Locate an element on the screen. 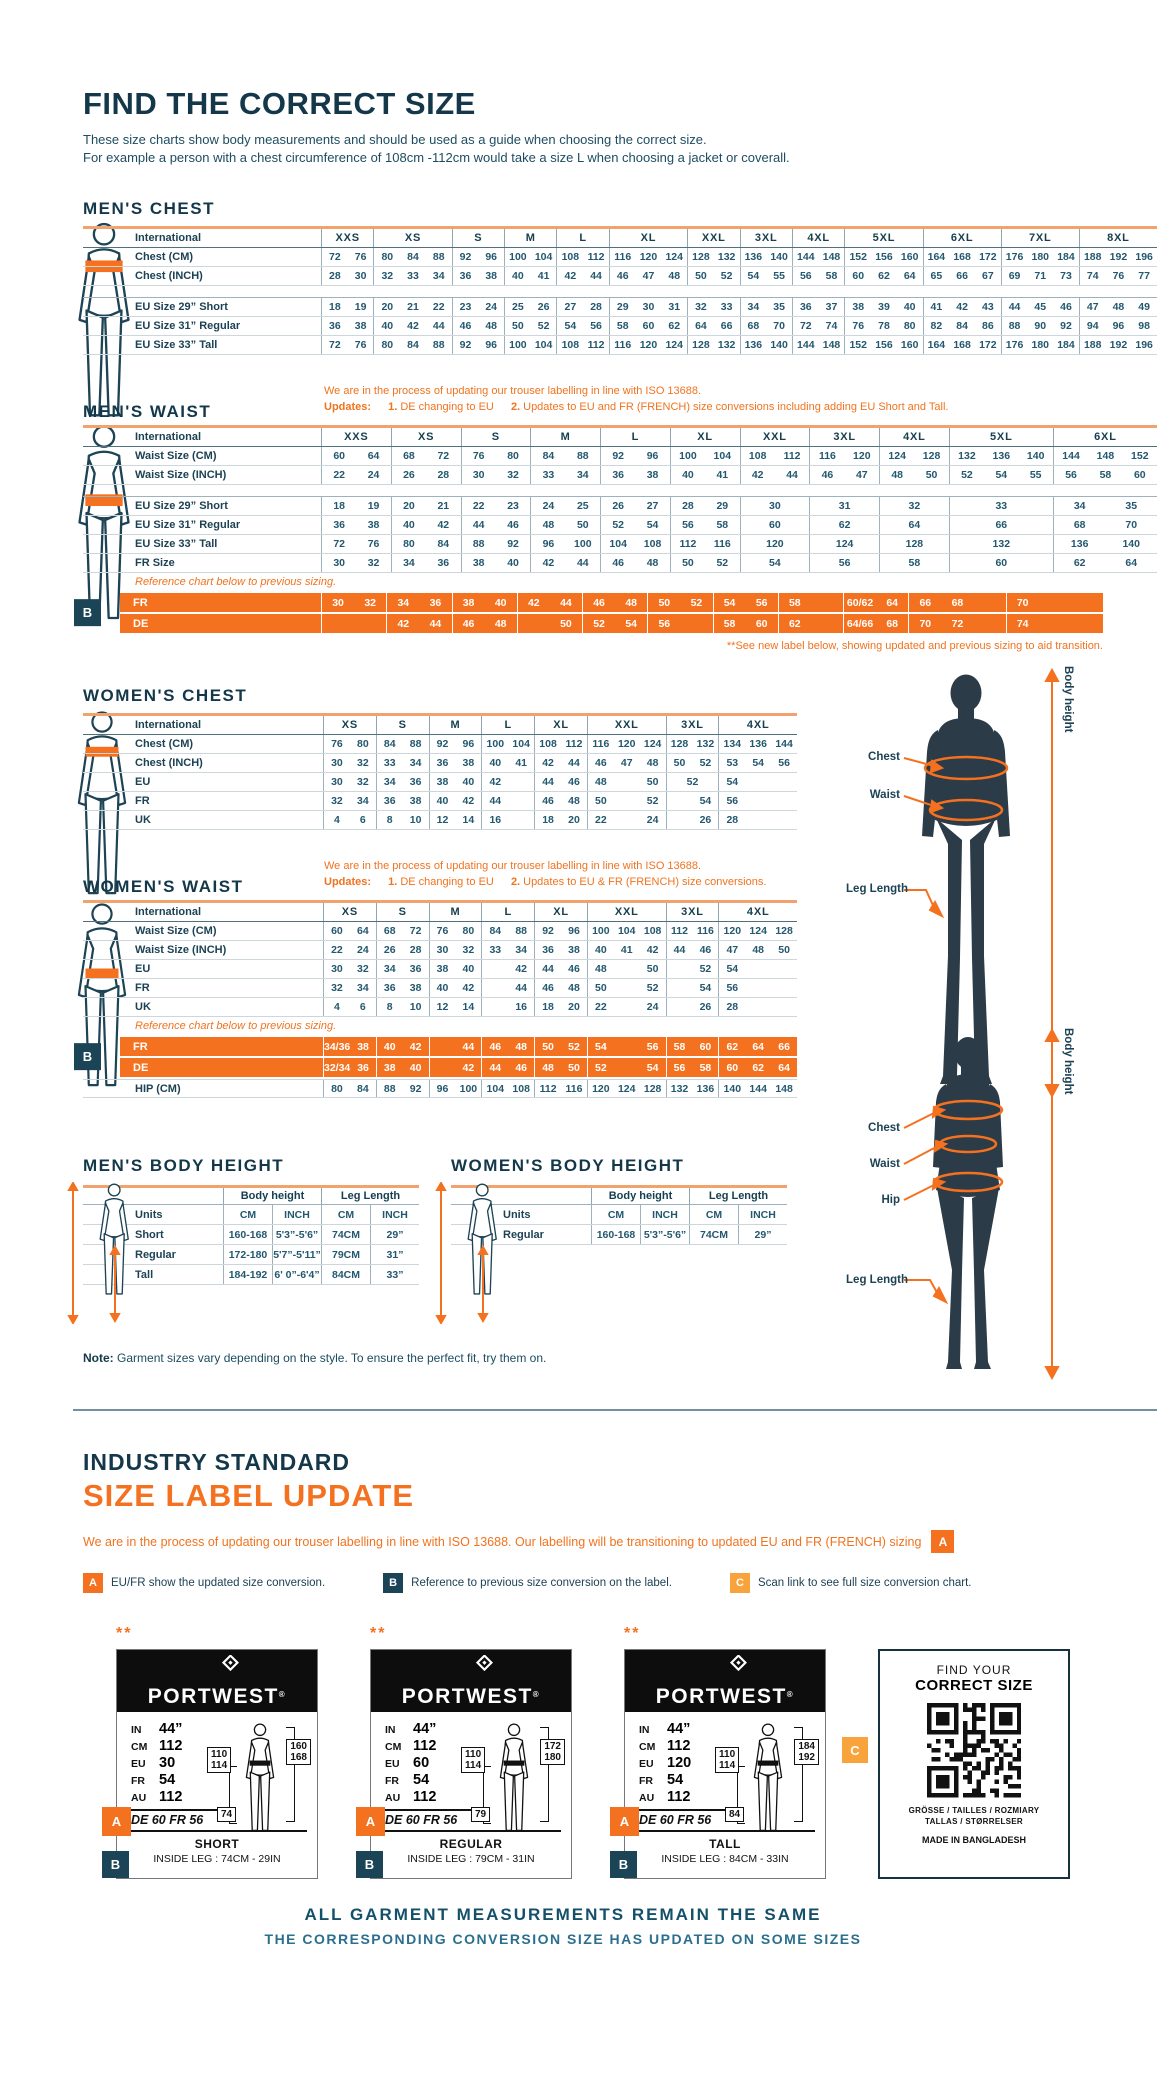 The height and width of the screenshot is (2076, 1157). size-value: 180 is located at coordinates (1040, 257).